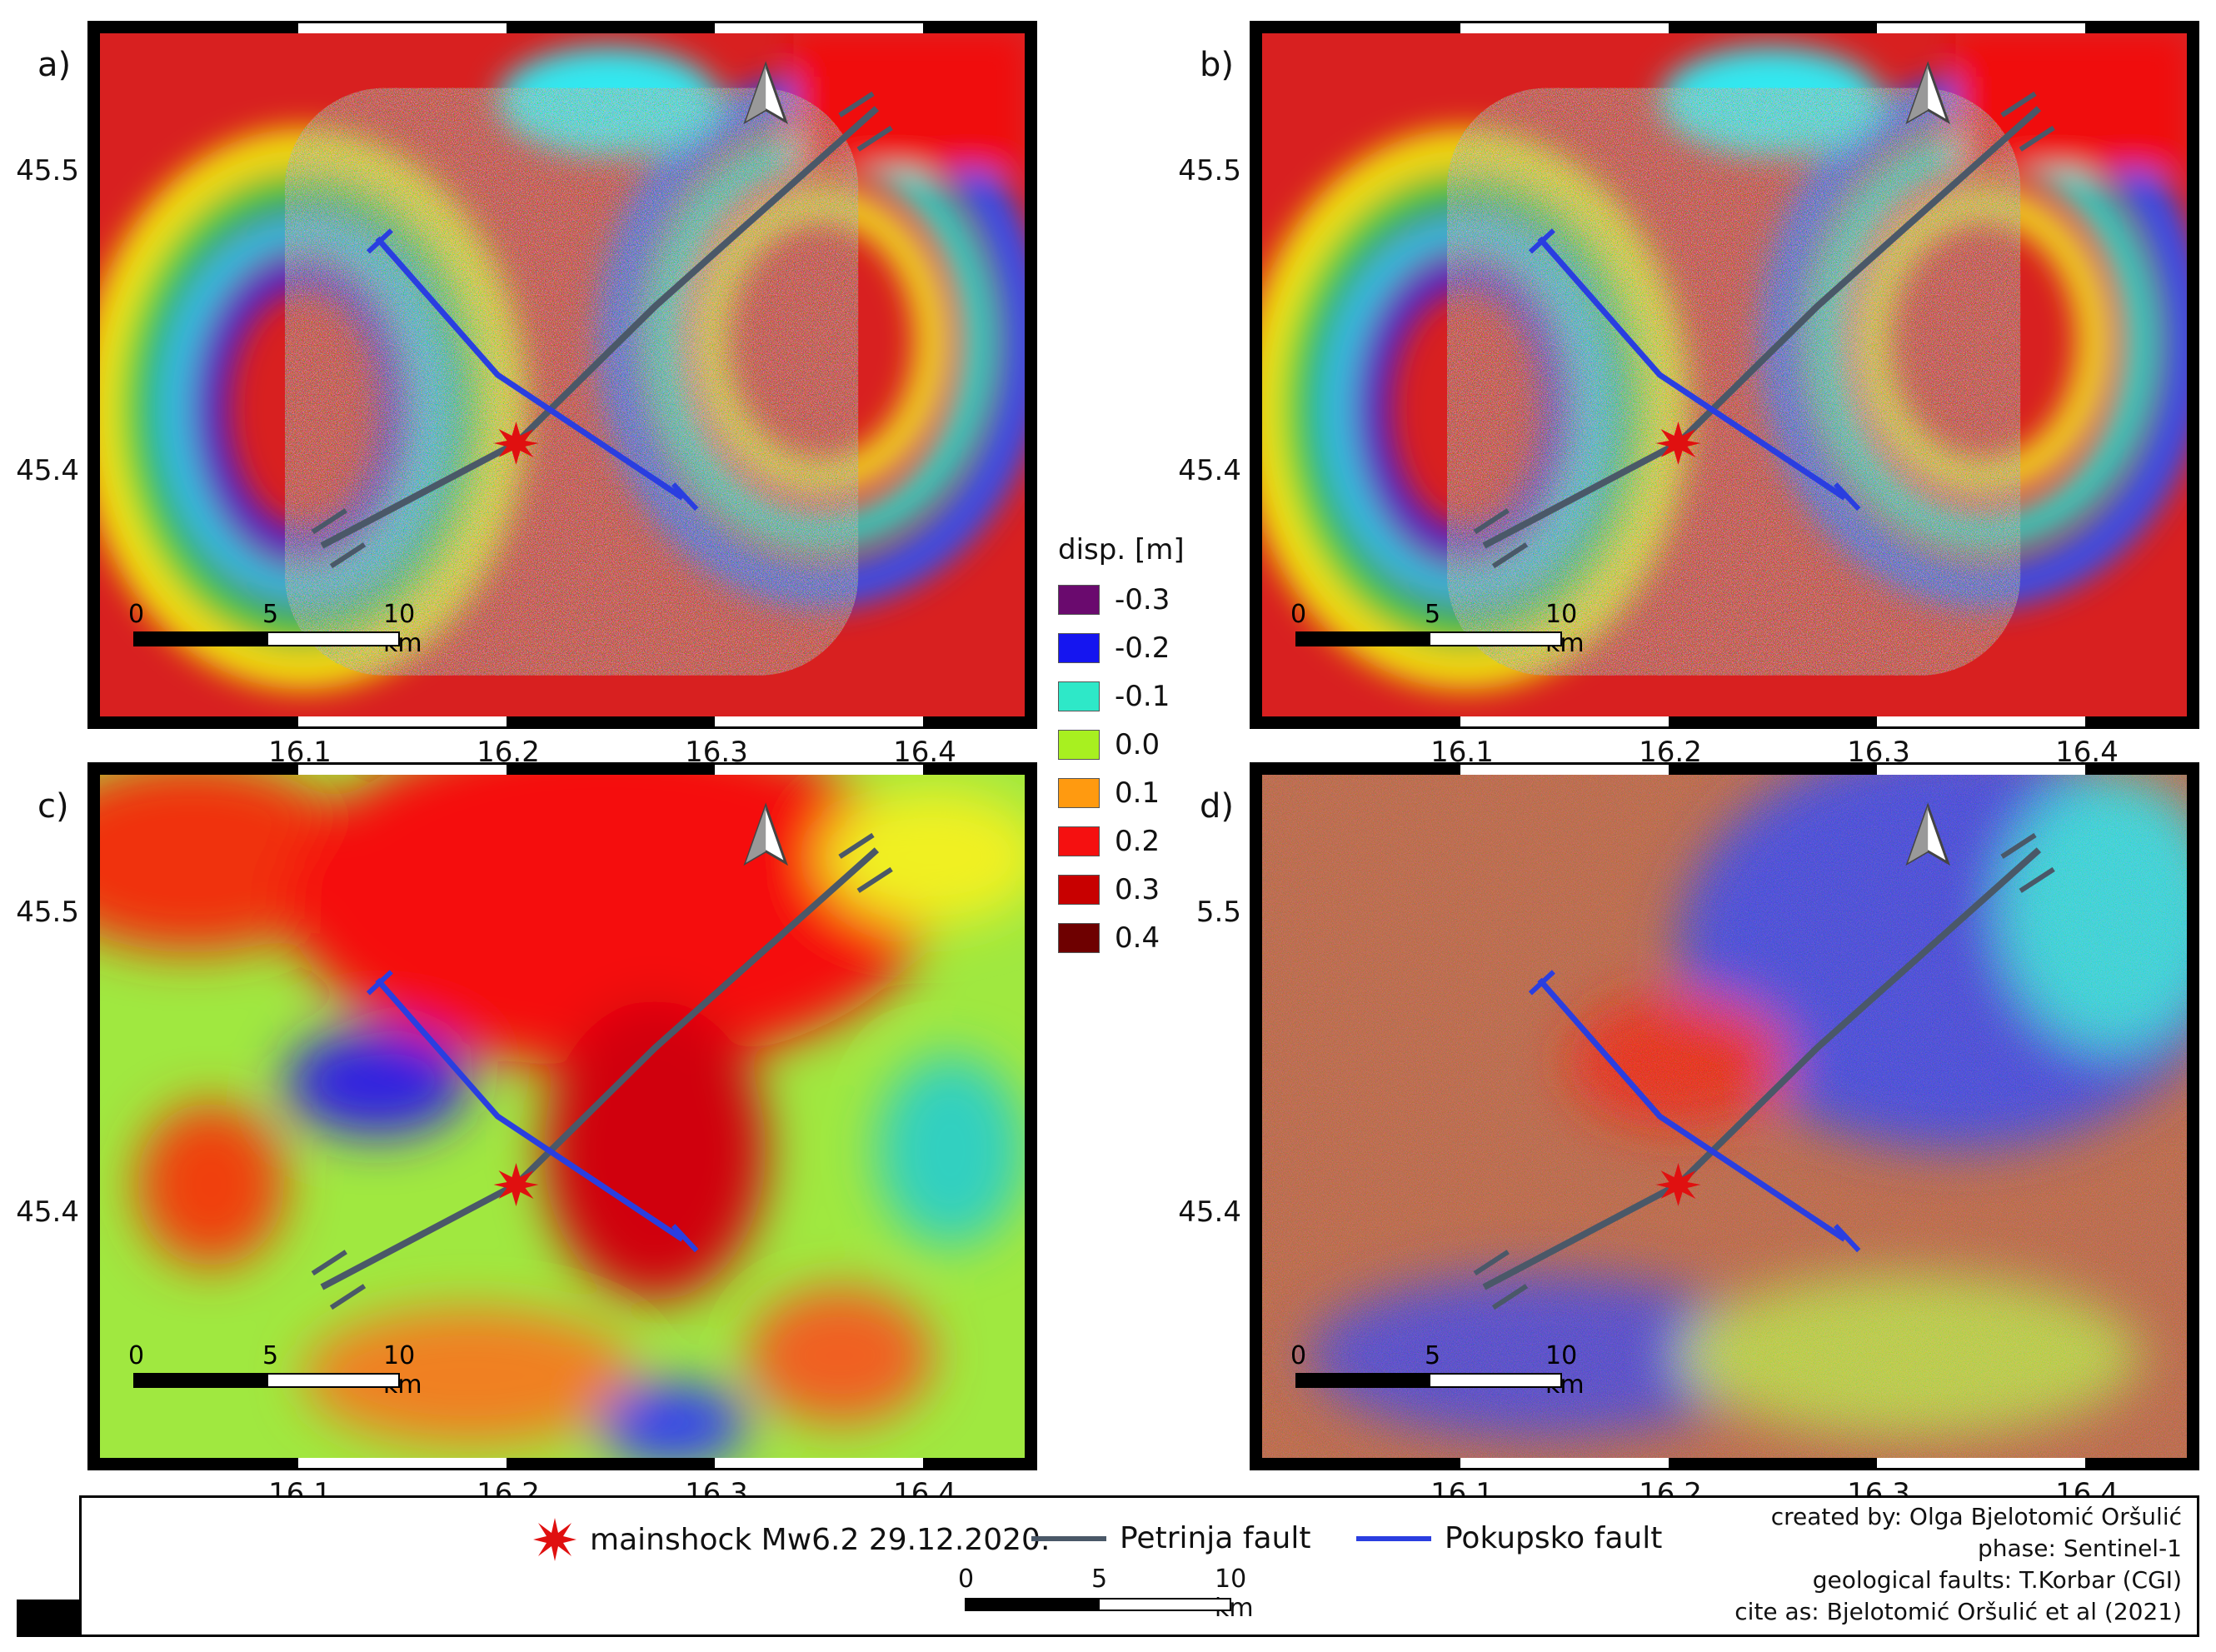 This screenshot has width=2216, height=1652. Describe the element at coordinates (1137, 841) in the screenshot. I see `legend-value: 0.2` at that location.